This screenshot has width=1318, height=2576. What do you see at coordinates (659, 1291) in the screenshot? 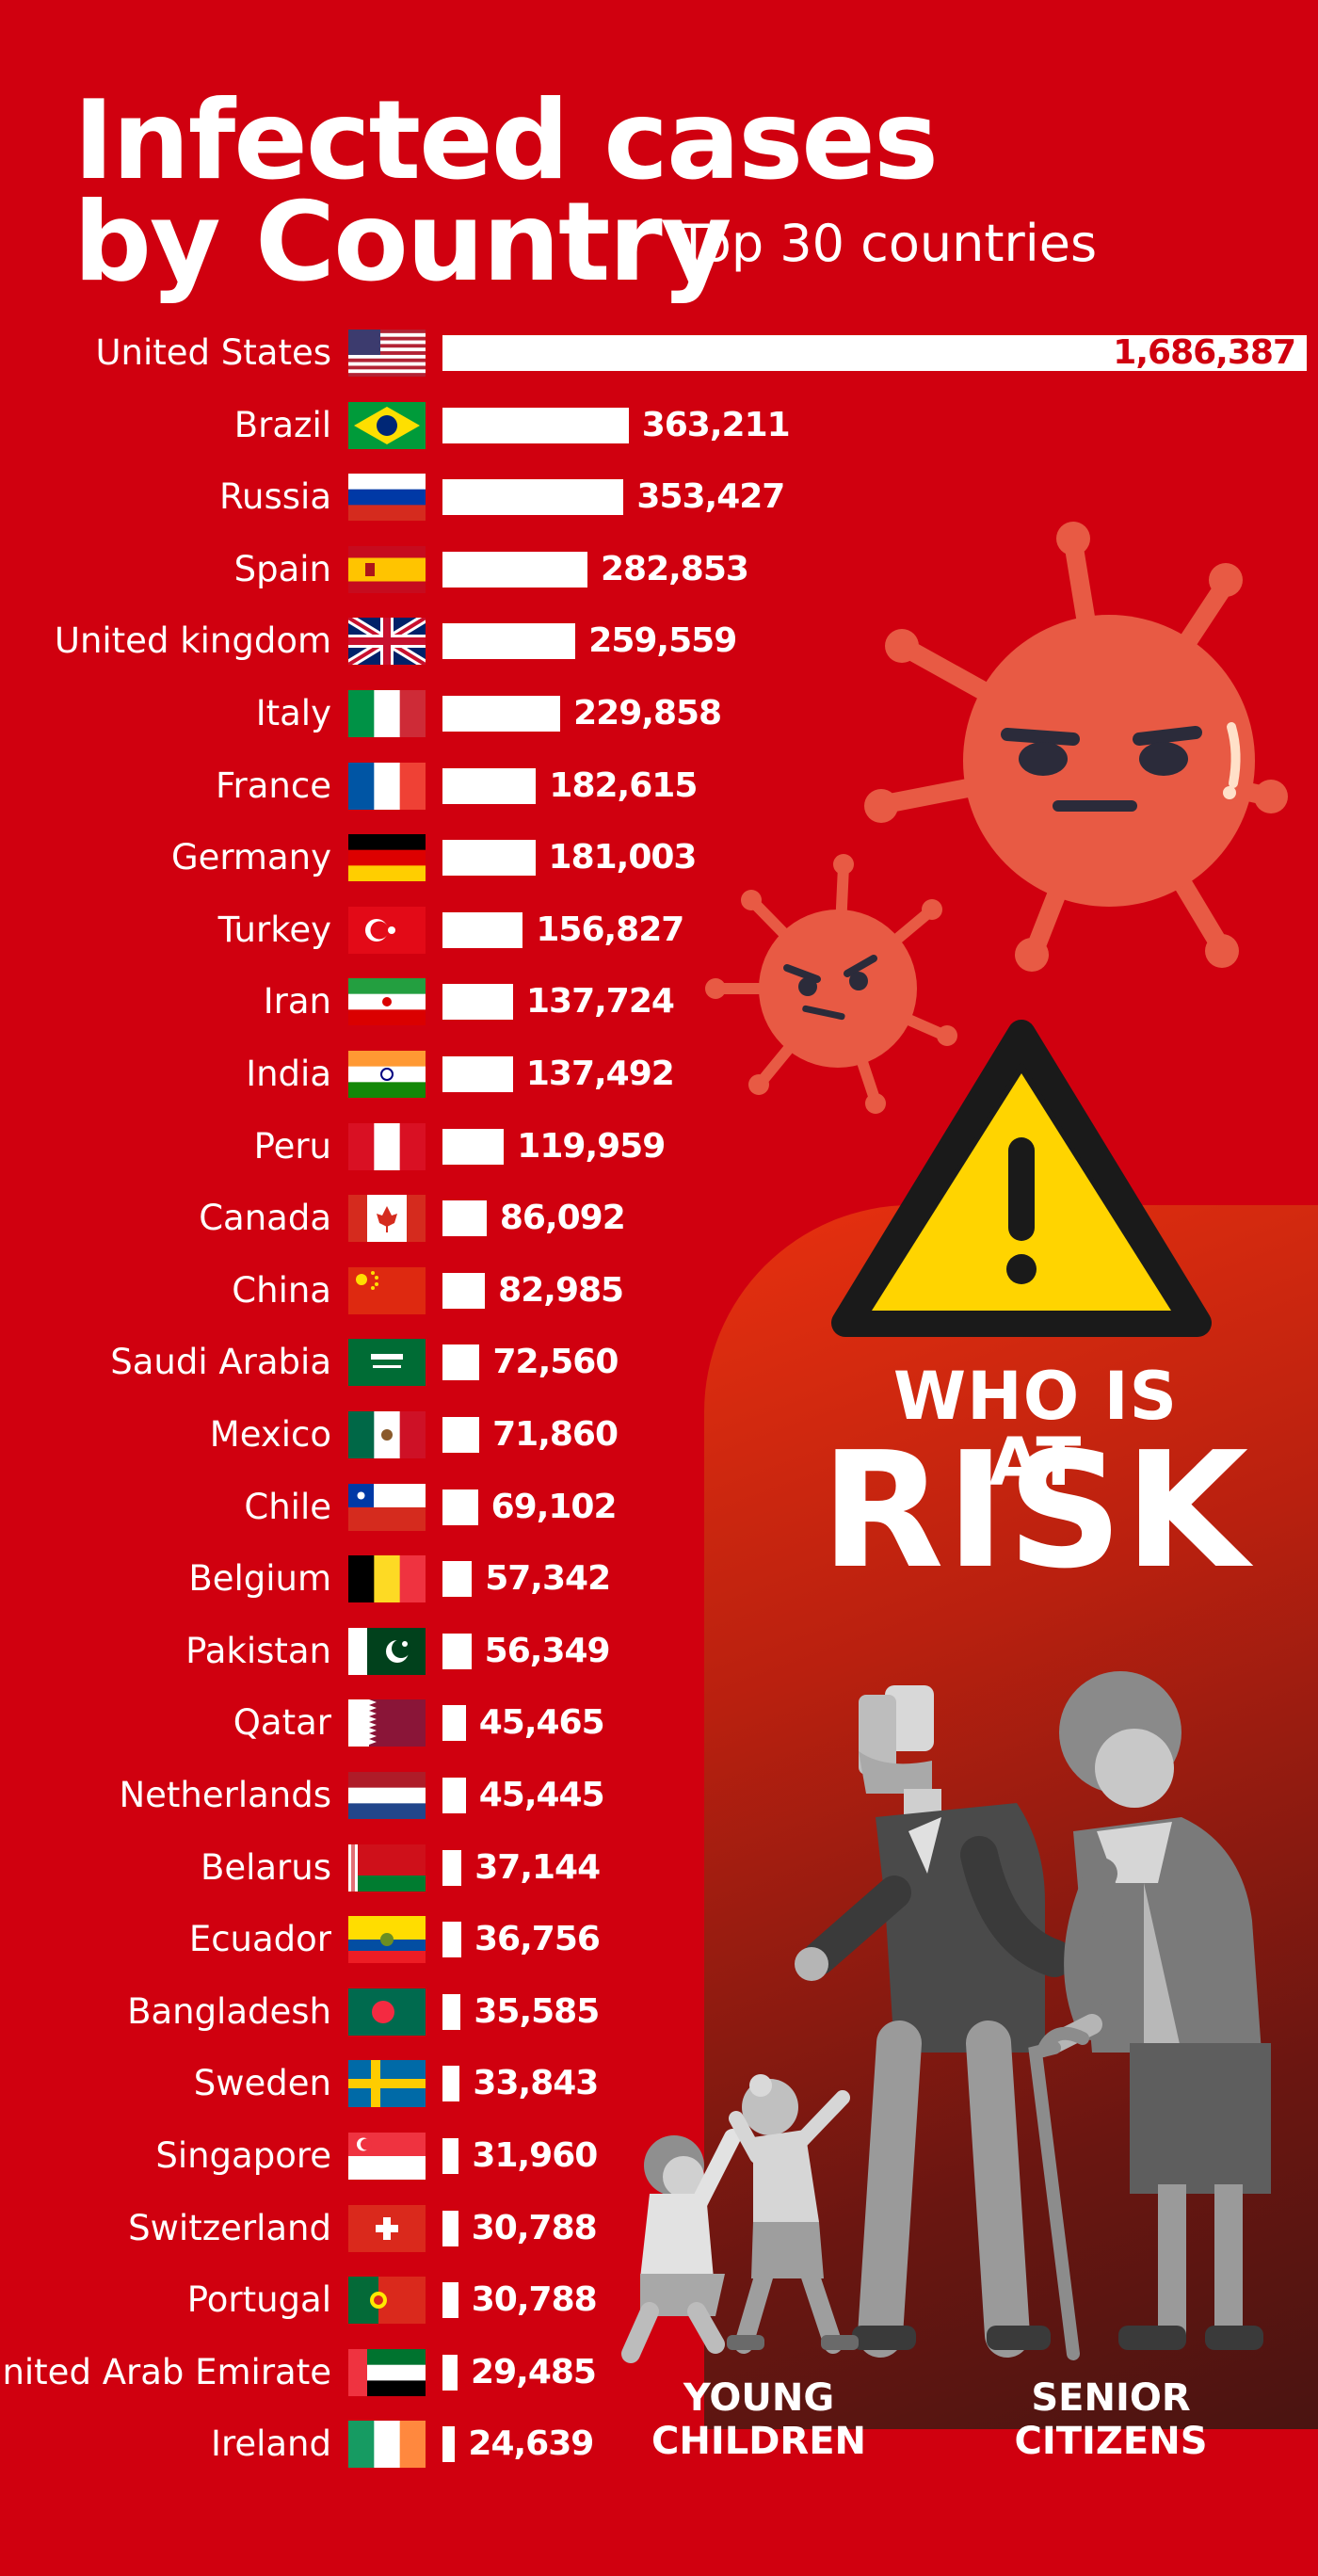
I see `chart-row: China 82,985` at bounding box center [659, 1291].